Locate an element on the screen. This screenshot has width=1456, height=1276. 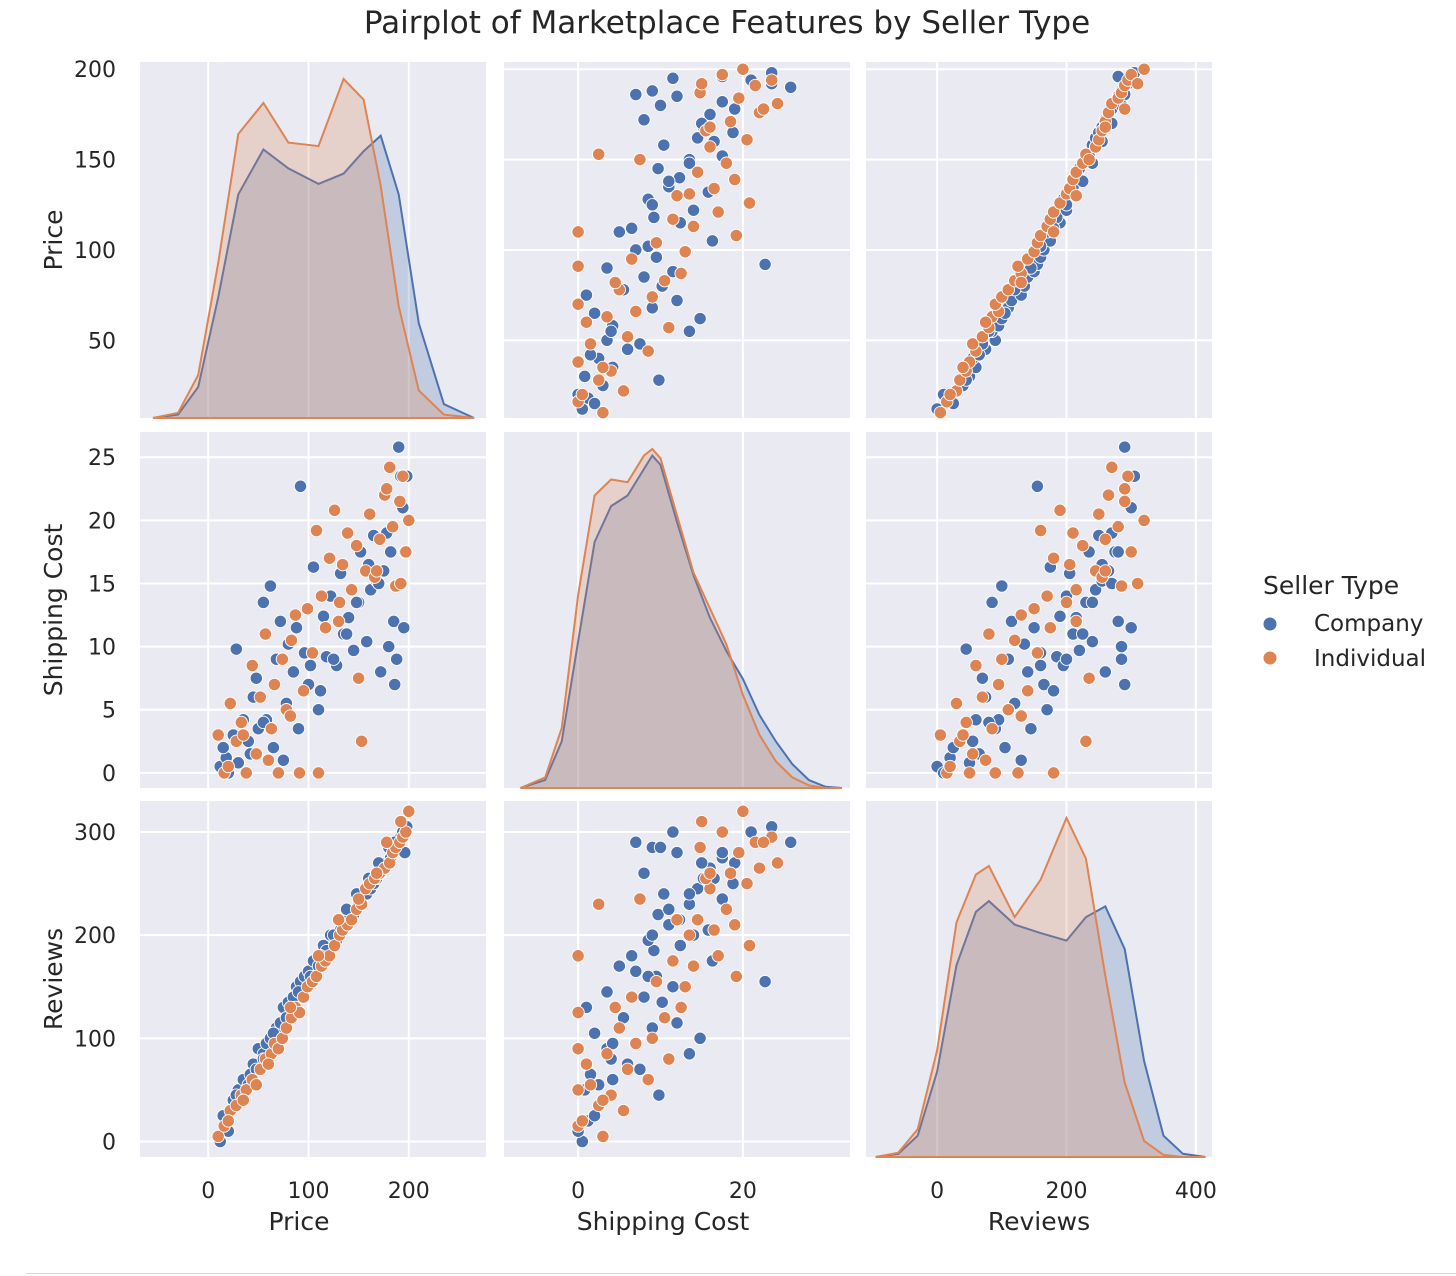
panel-reviews-vs-reviews is located at coordinates (1039, 979).